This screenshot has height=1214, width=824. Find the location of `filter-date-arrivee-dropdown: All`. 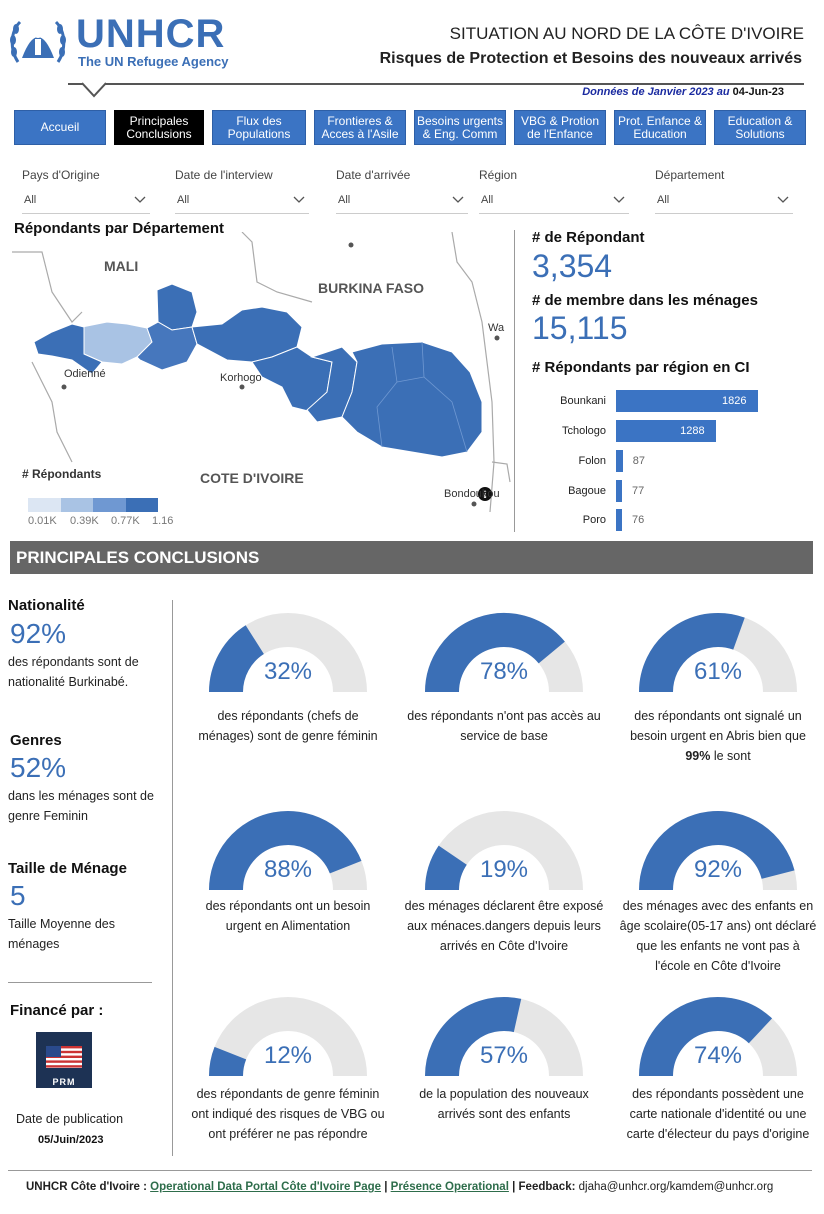

filter-date-arrivee-dropdown: All is located at coordinates (402, 202).